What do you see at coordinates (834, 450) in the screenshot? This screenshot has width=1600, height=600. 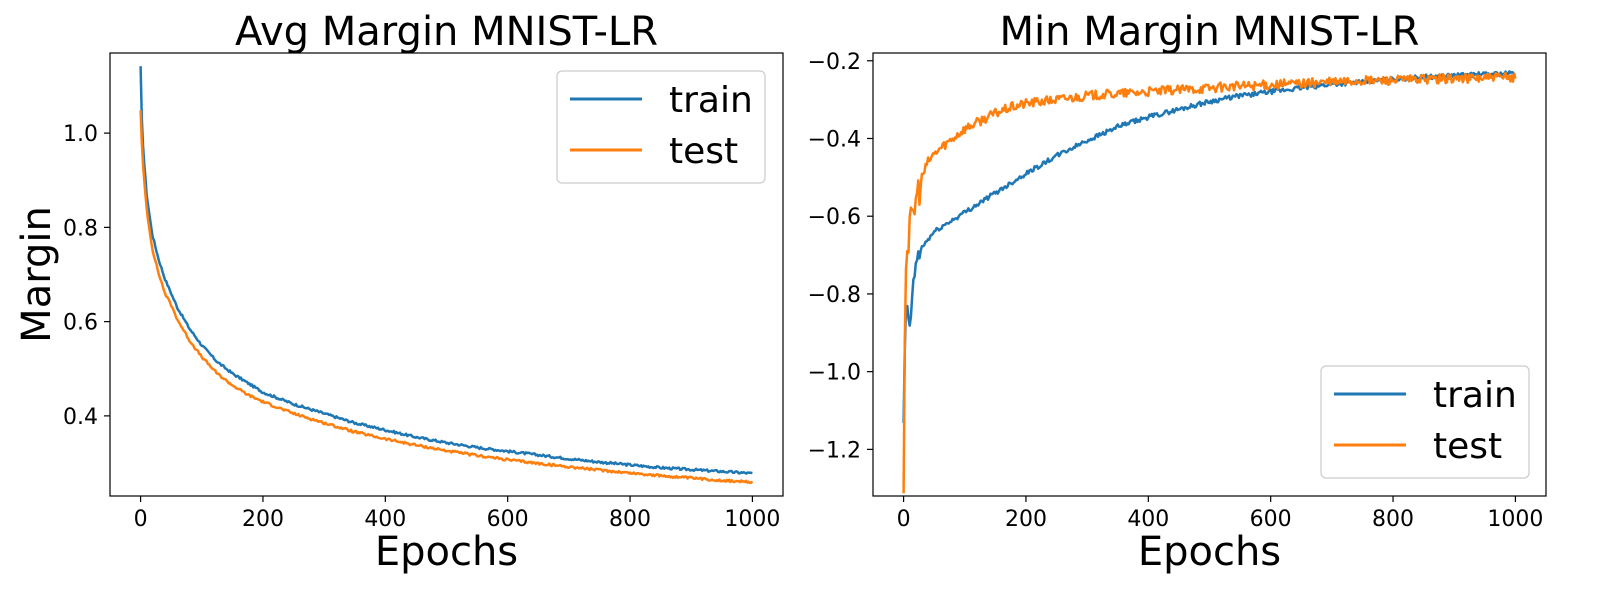 I see `y-tick-label: −1.2` at bounding box center [834, 450].